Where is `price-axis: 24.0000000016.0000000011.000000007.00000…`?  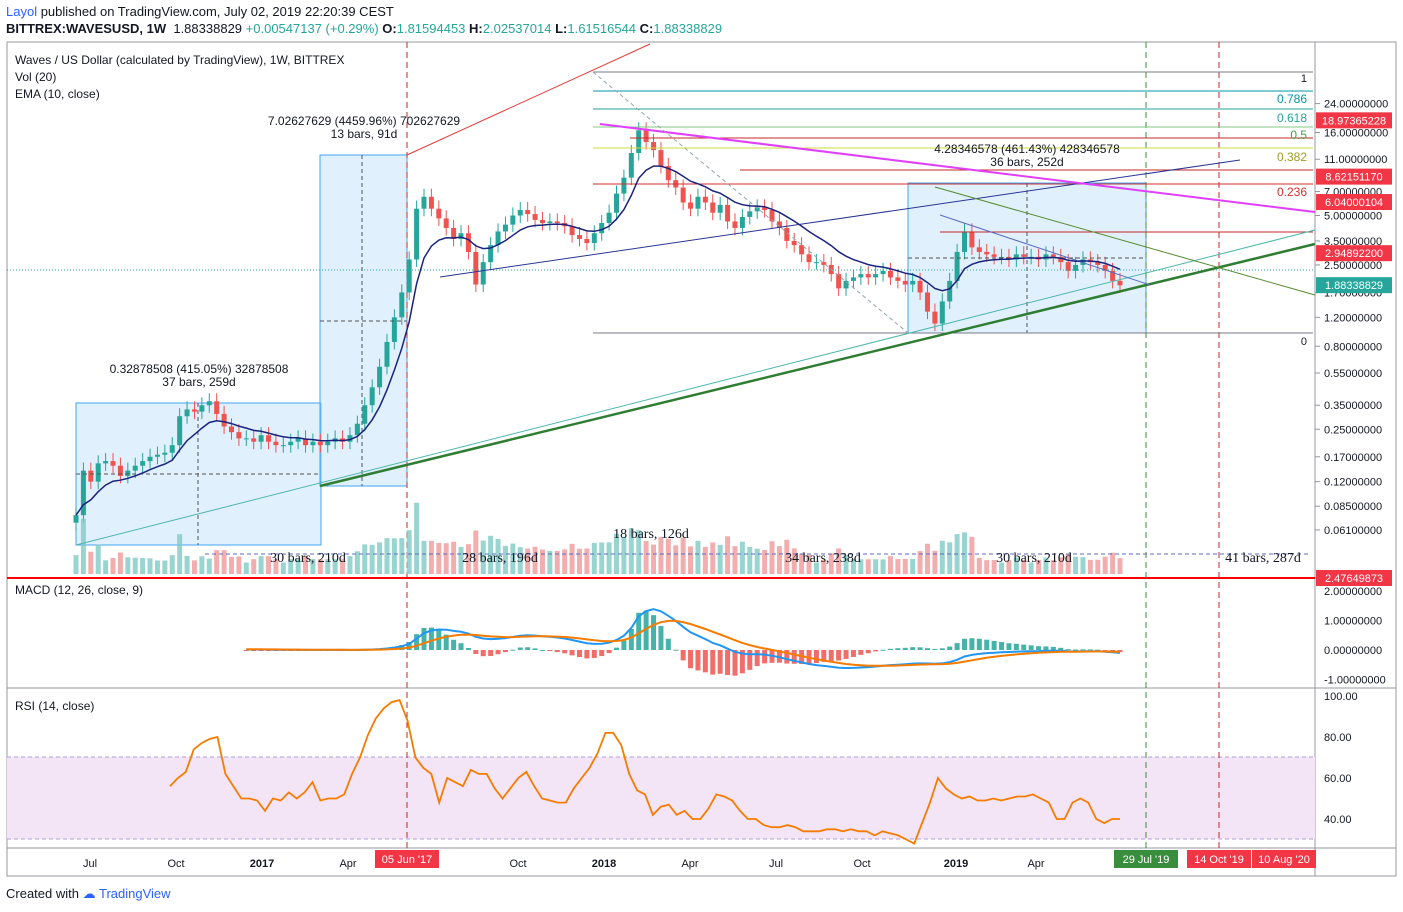 price-axis: 24.0000000016.0000000011.000000007.00000… is located at coordinates (1351, 318).